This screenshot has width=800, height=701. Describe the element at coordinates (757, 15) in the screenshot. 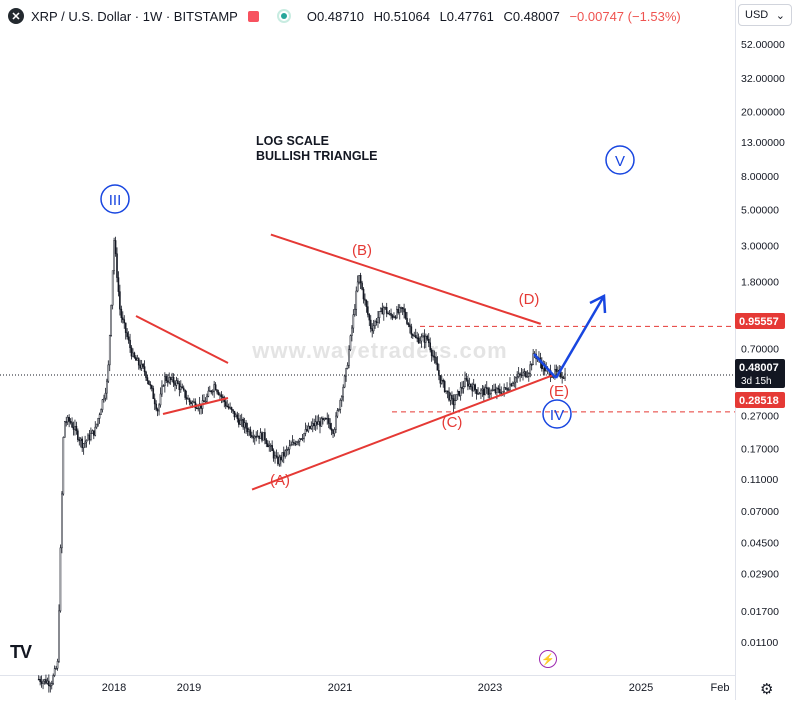

I see `currency-label: USD` at that location.